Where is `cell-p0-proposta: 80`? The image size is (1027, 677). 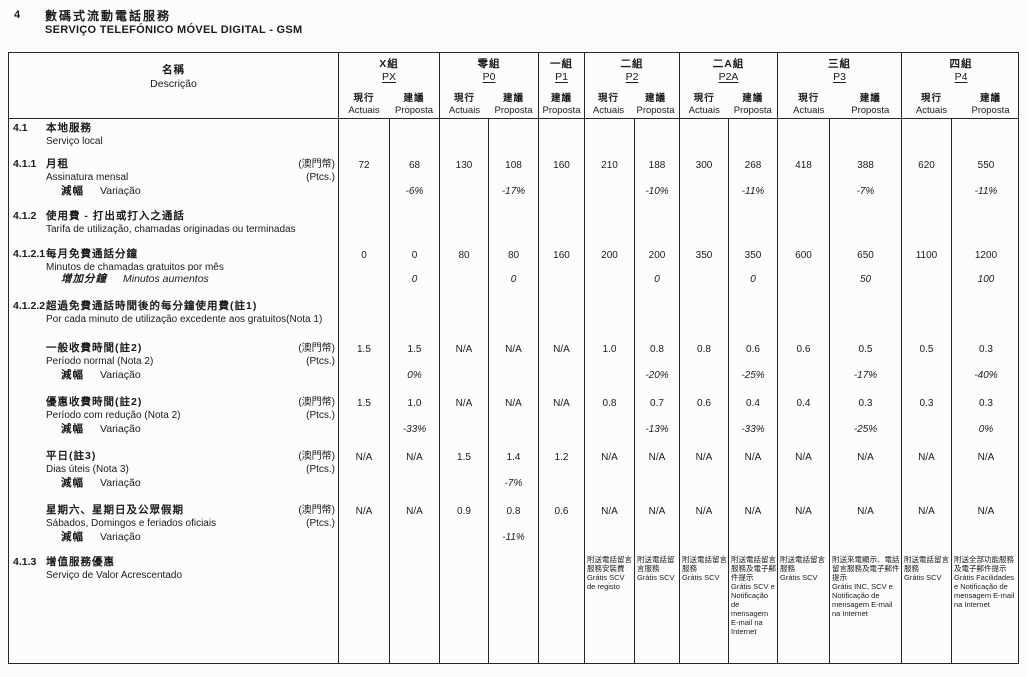
cell-p0-proposta: 80 is located at coordinates (513, 258).